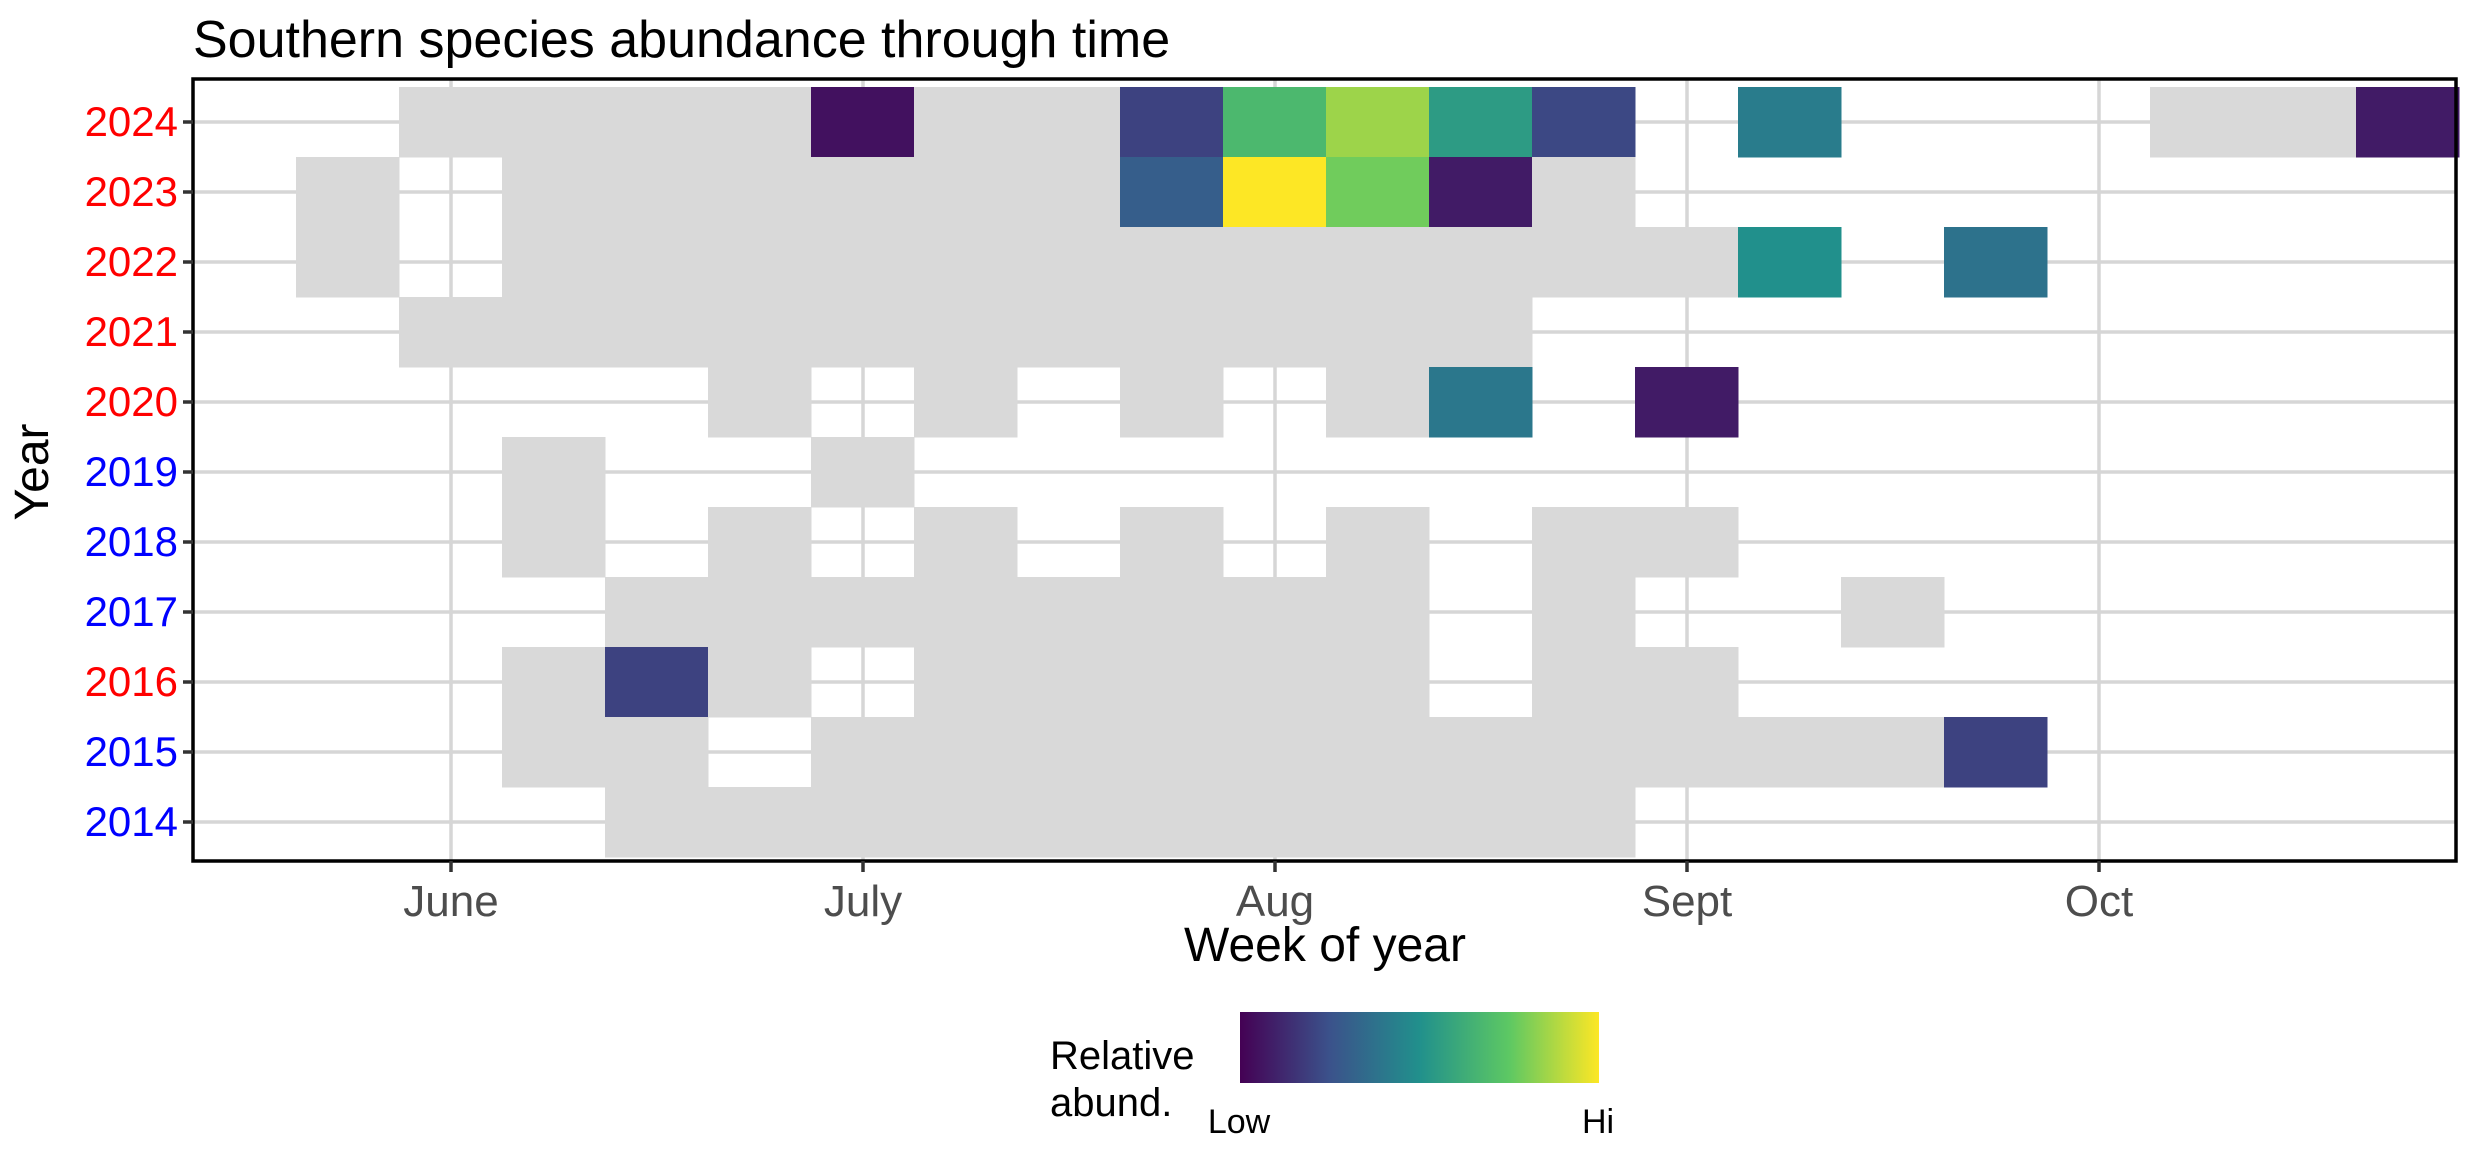 This screenshot has width=2474, height=1166. I want to click on legend-high-label: Hi, so click(1598, 1122).